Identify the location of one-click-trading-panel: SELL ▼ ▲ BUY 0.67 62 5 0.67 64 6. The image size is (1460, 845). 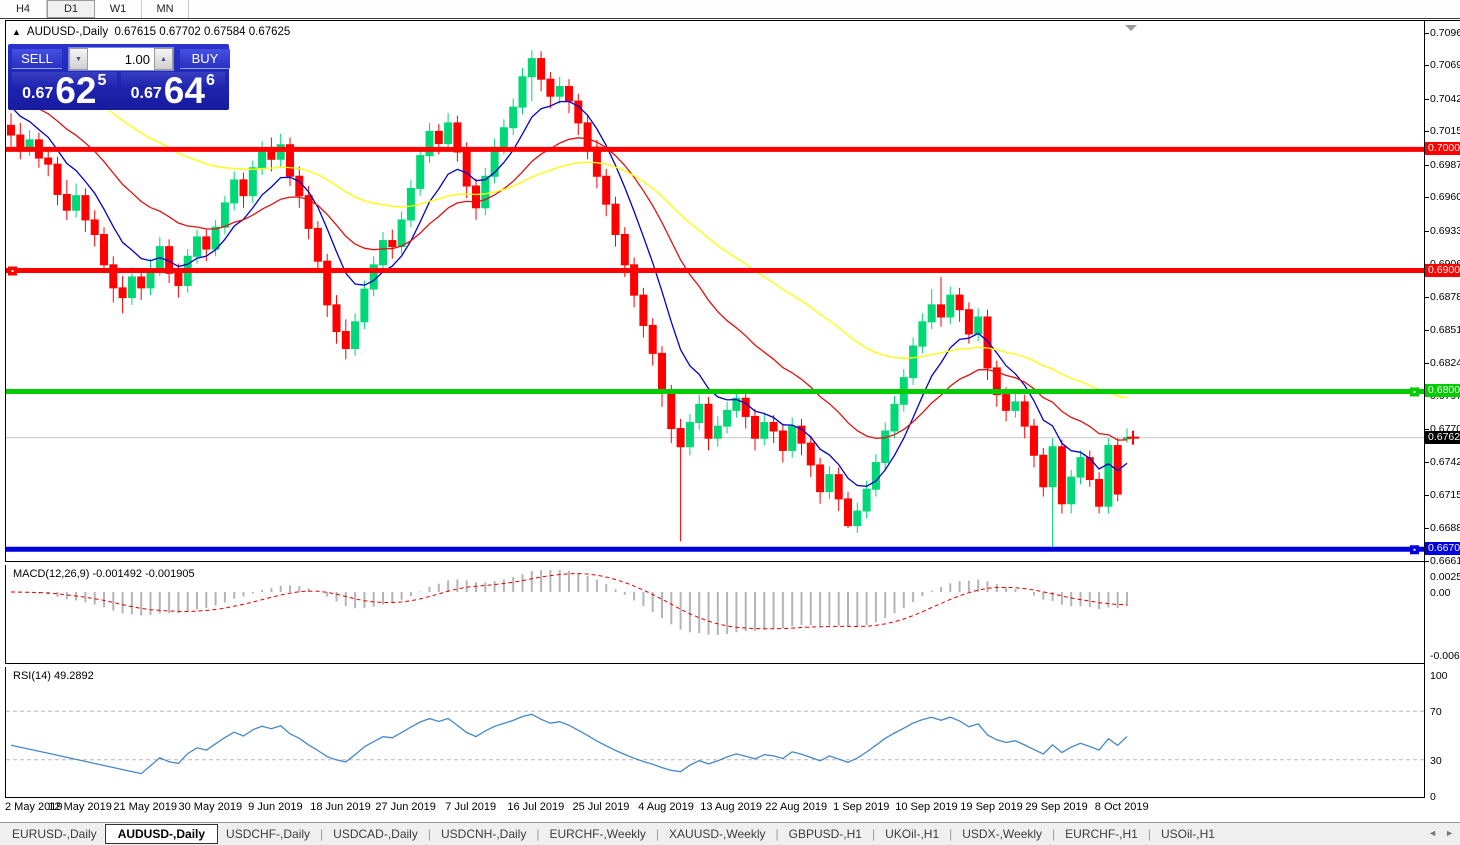
(119, 77).